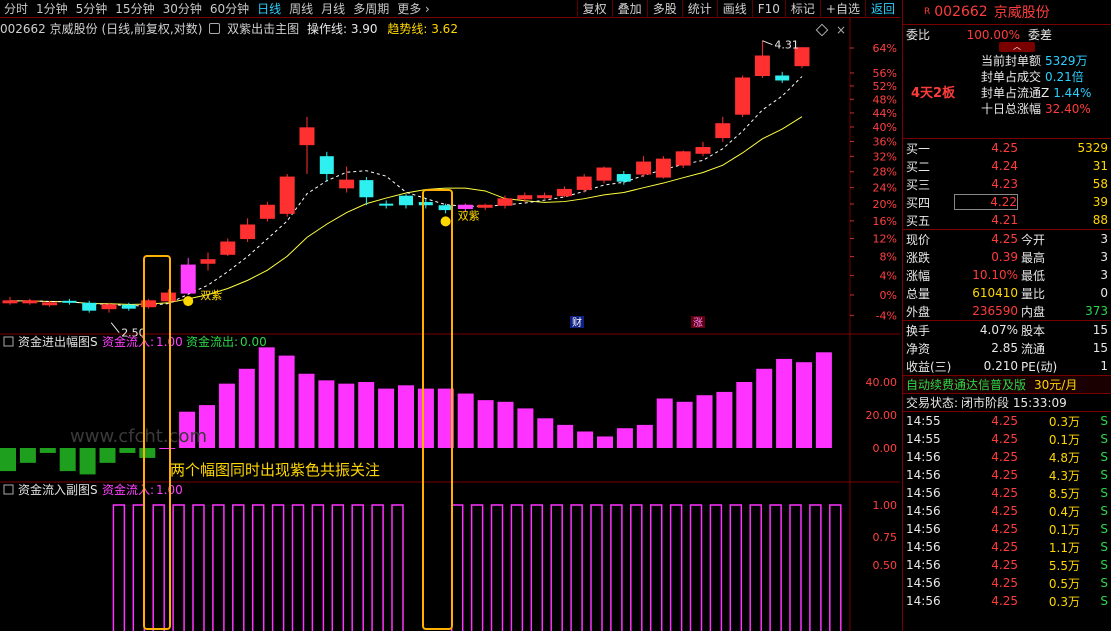 This screenshot has height=631, width=1111. I want to click on bid-row: 买四 4.22 39, so click(1007, 202).